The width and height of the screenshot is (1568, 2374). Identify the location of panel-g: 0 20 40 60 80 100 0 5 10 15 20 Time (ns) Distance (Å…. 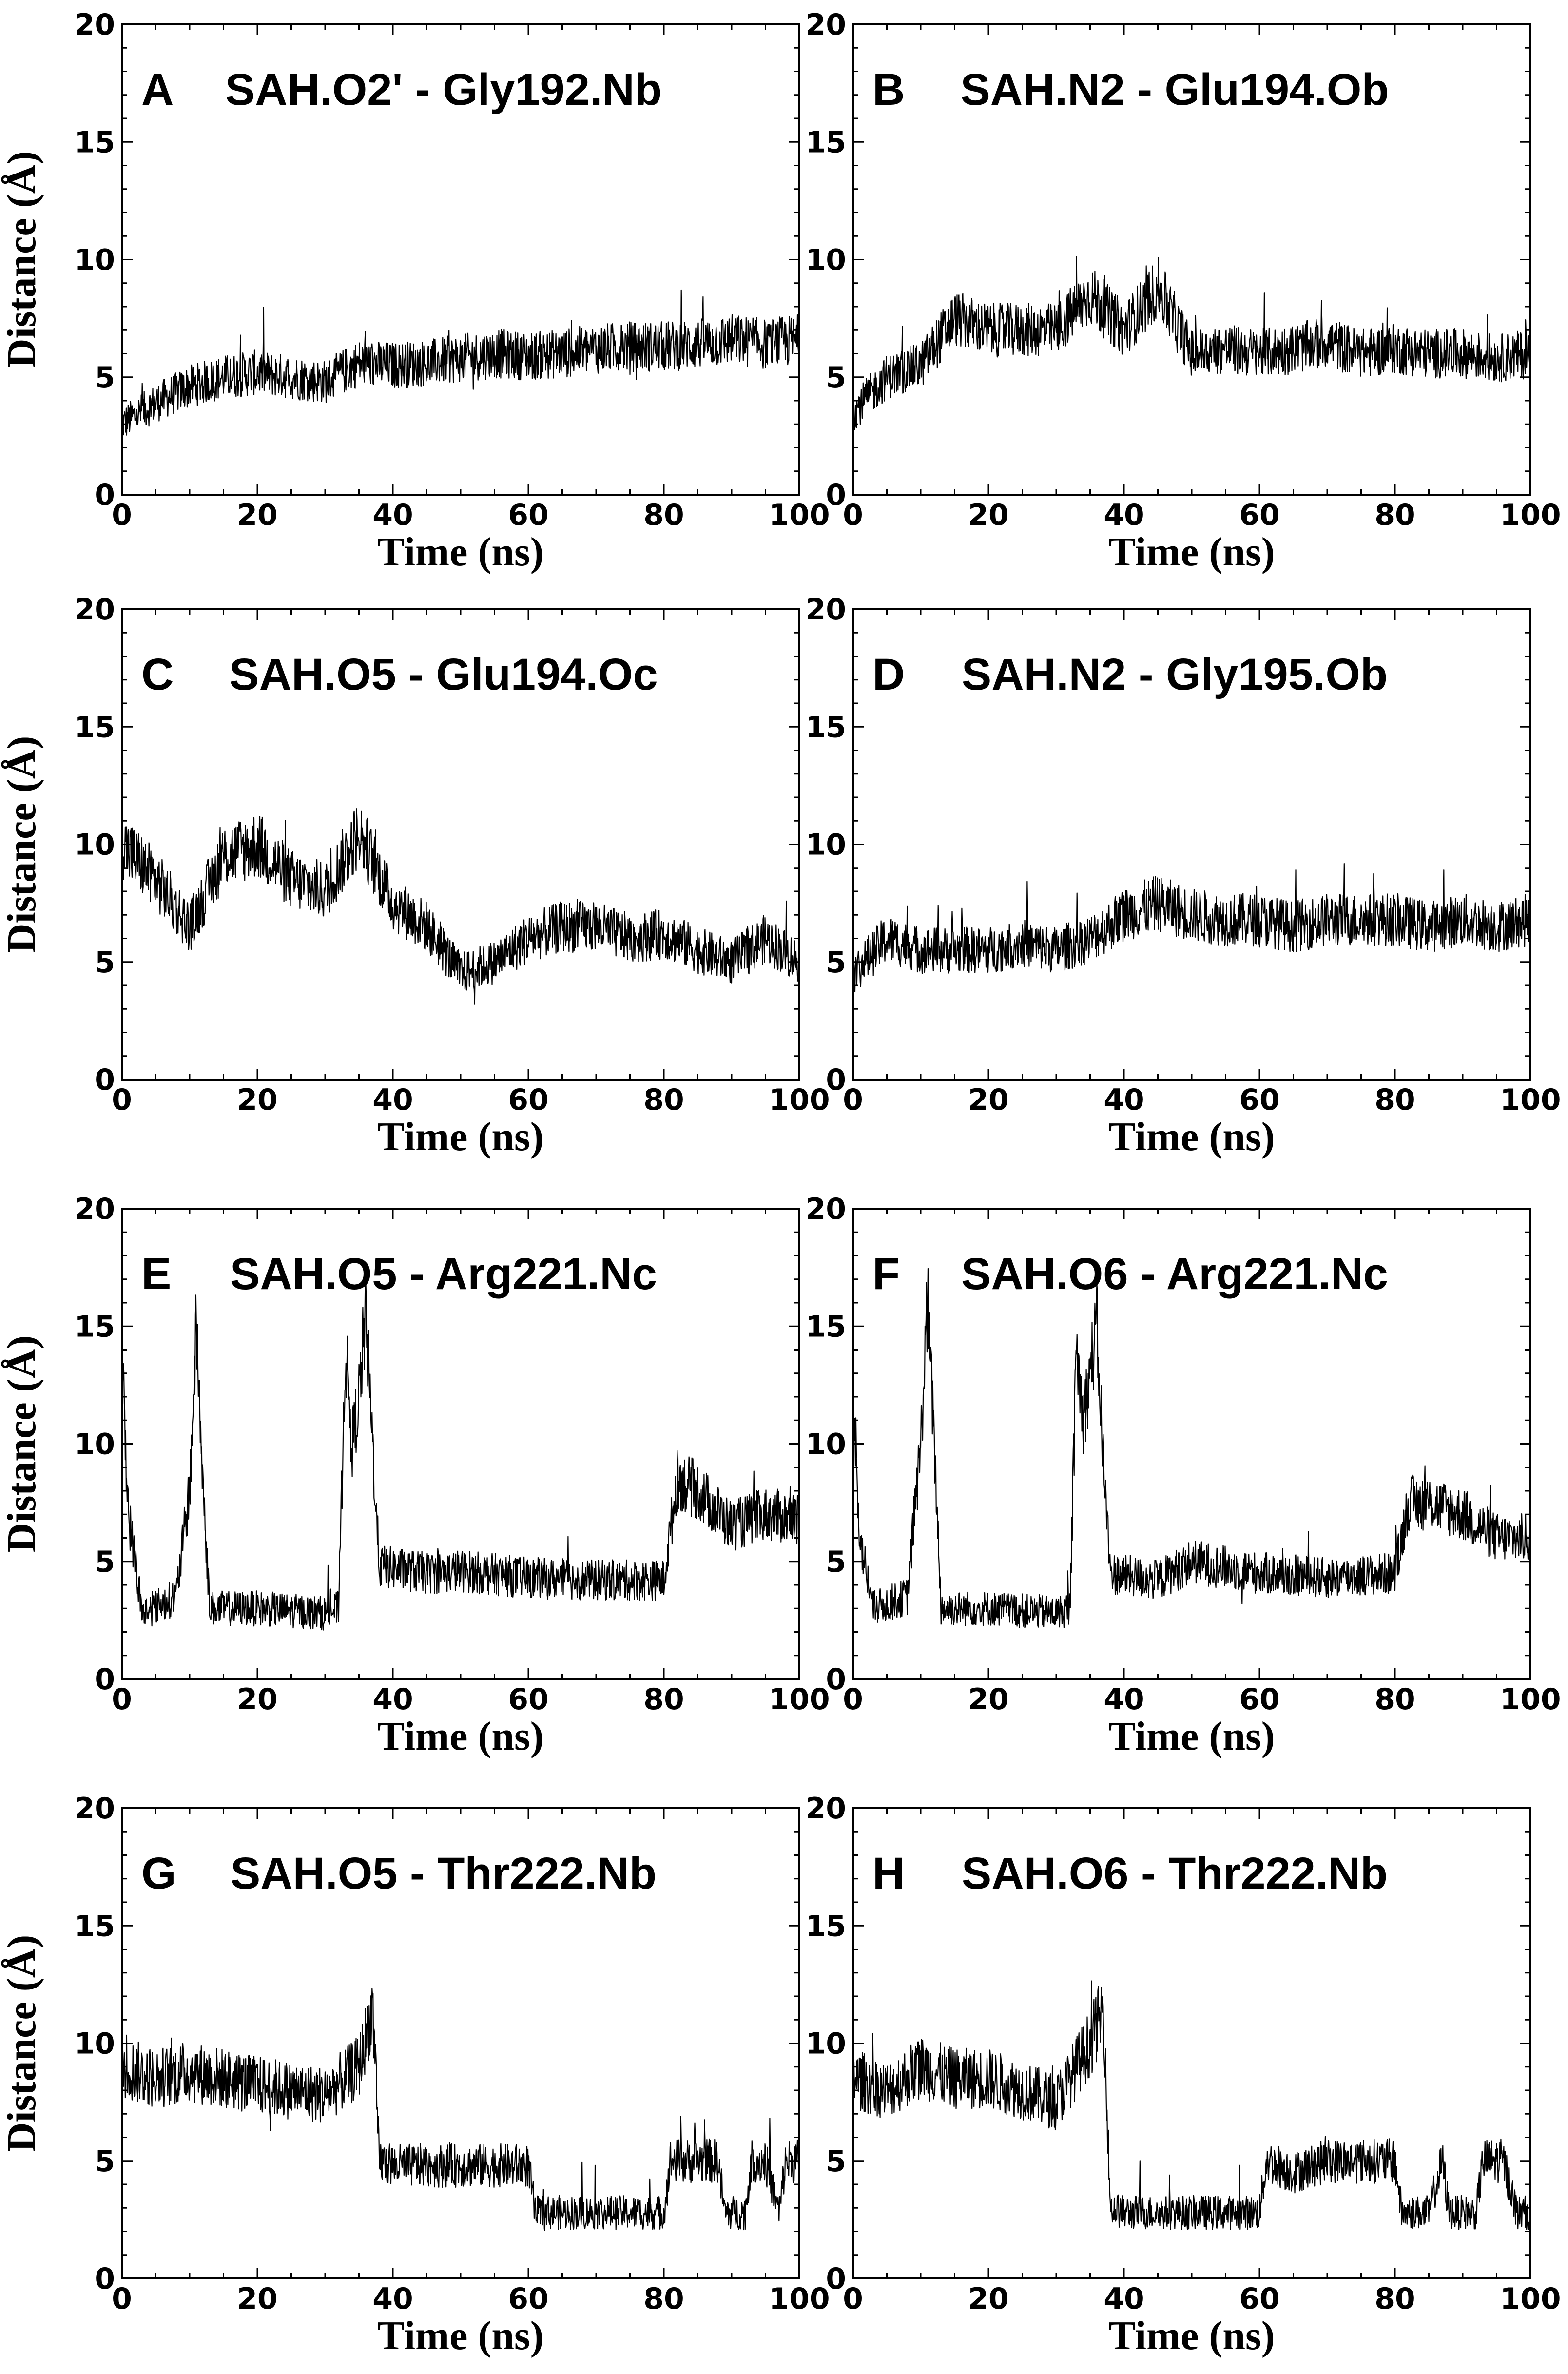
(415, 2075).